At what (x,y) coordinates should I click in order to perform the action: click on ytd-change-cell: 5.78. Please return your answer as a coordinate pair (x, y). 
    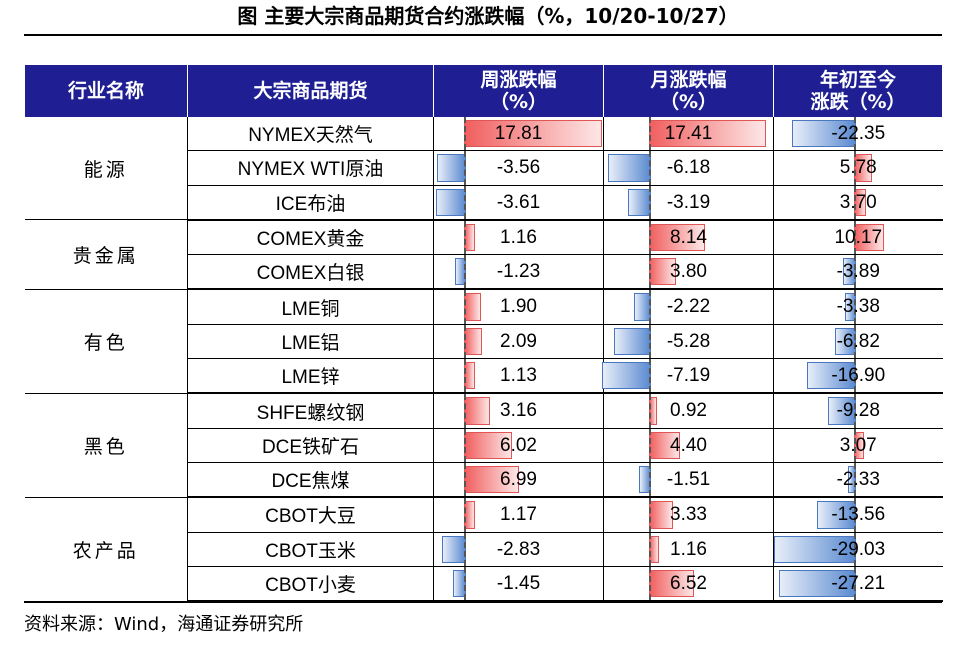
    Looking at the image, I should click on (858, 168).